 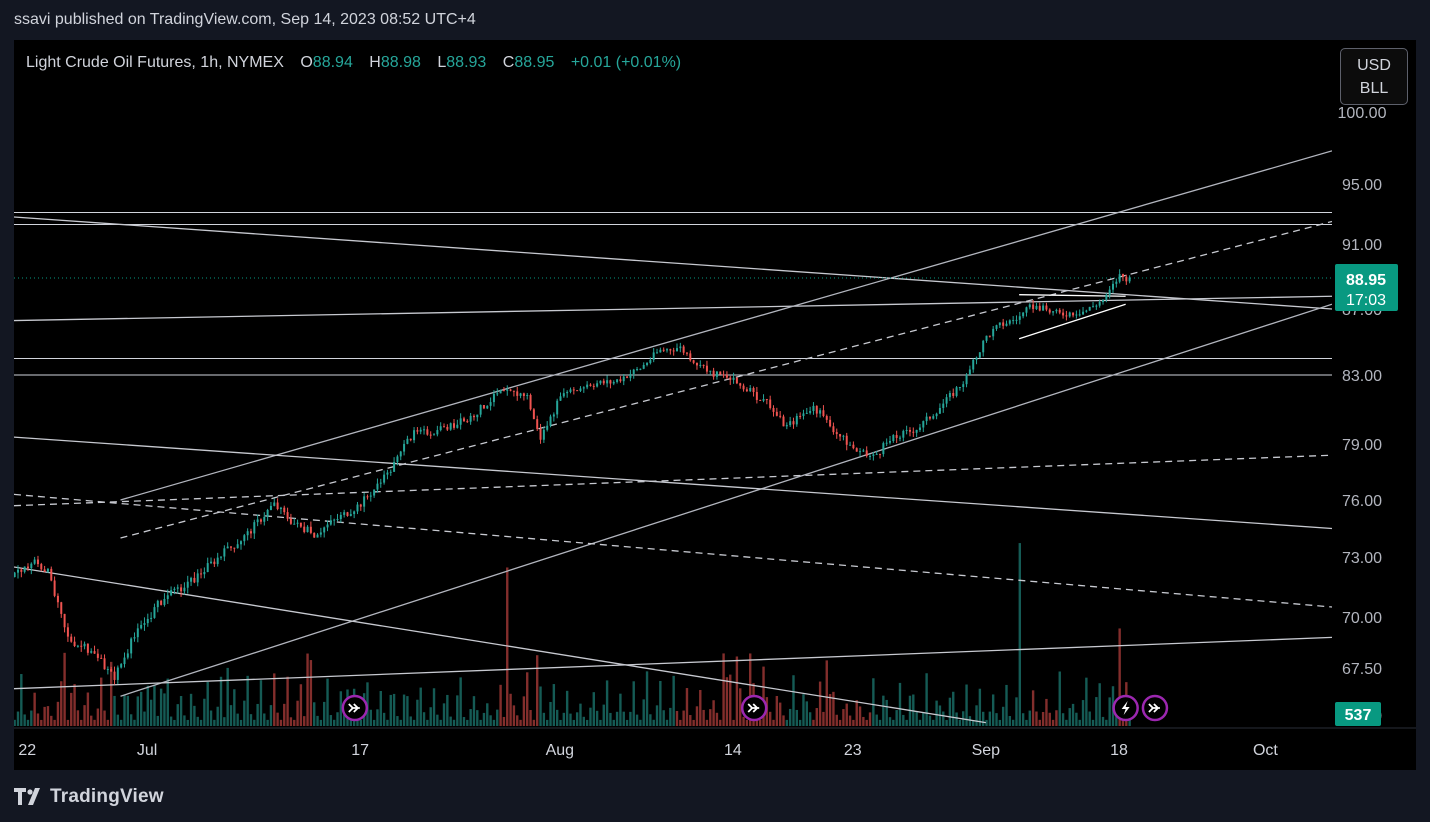 What do you see at coordinates (107, 796) in the screenshot?
I see `footer-brand: TradingView` at bounding box center [107, 796].